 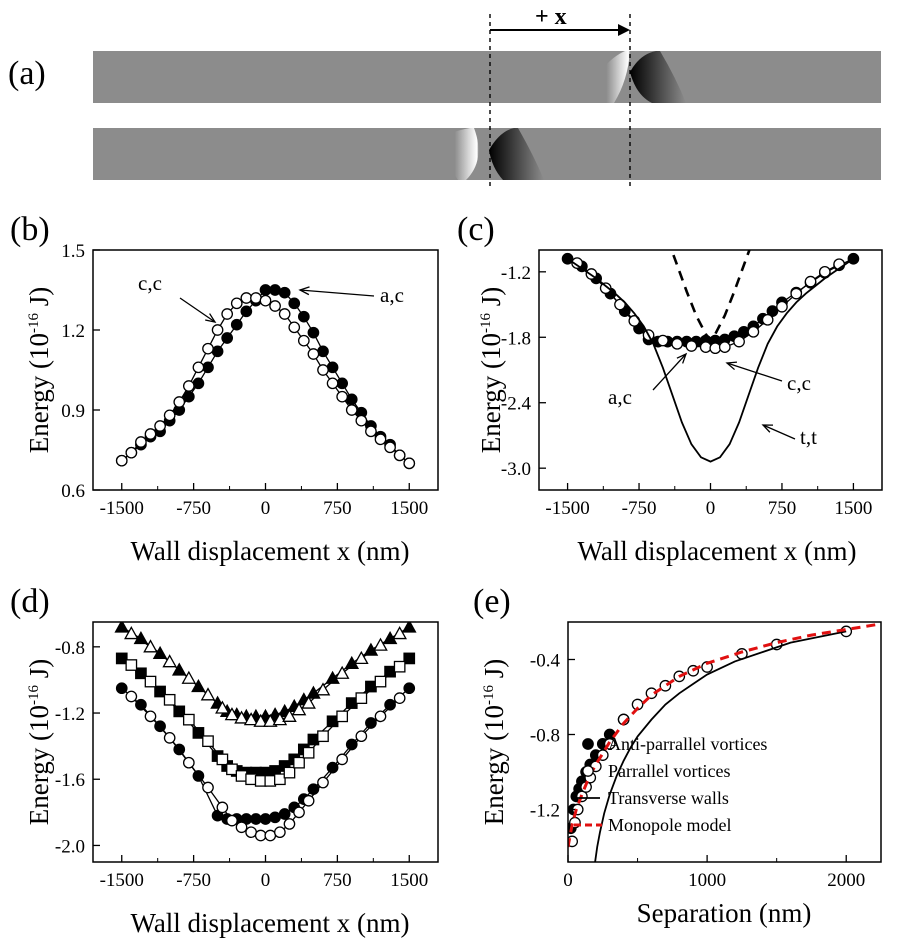 I want to click on annotation-c: t,t, so click(x=808, y=437).